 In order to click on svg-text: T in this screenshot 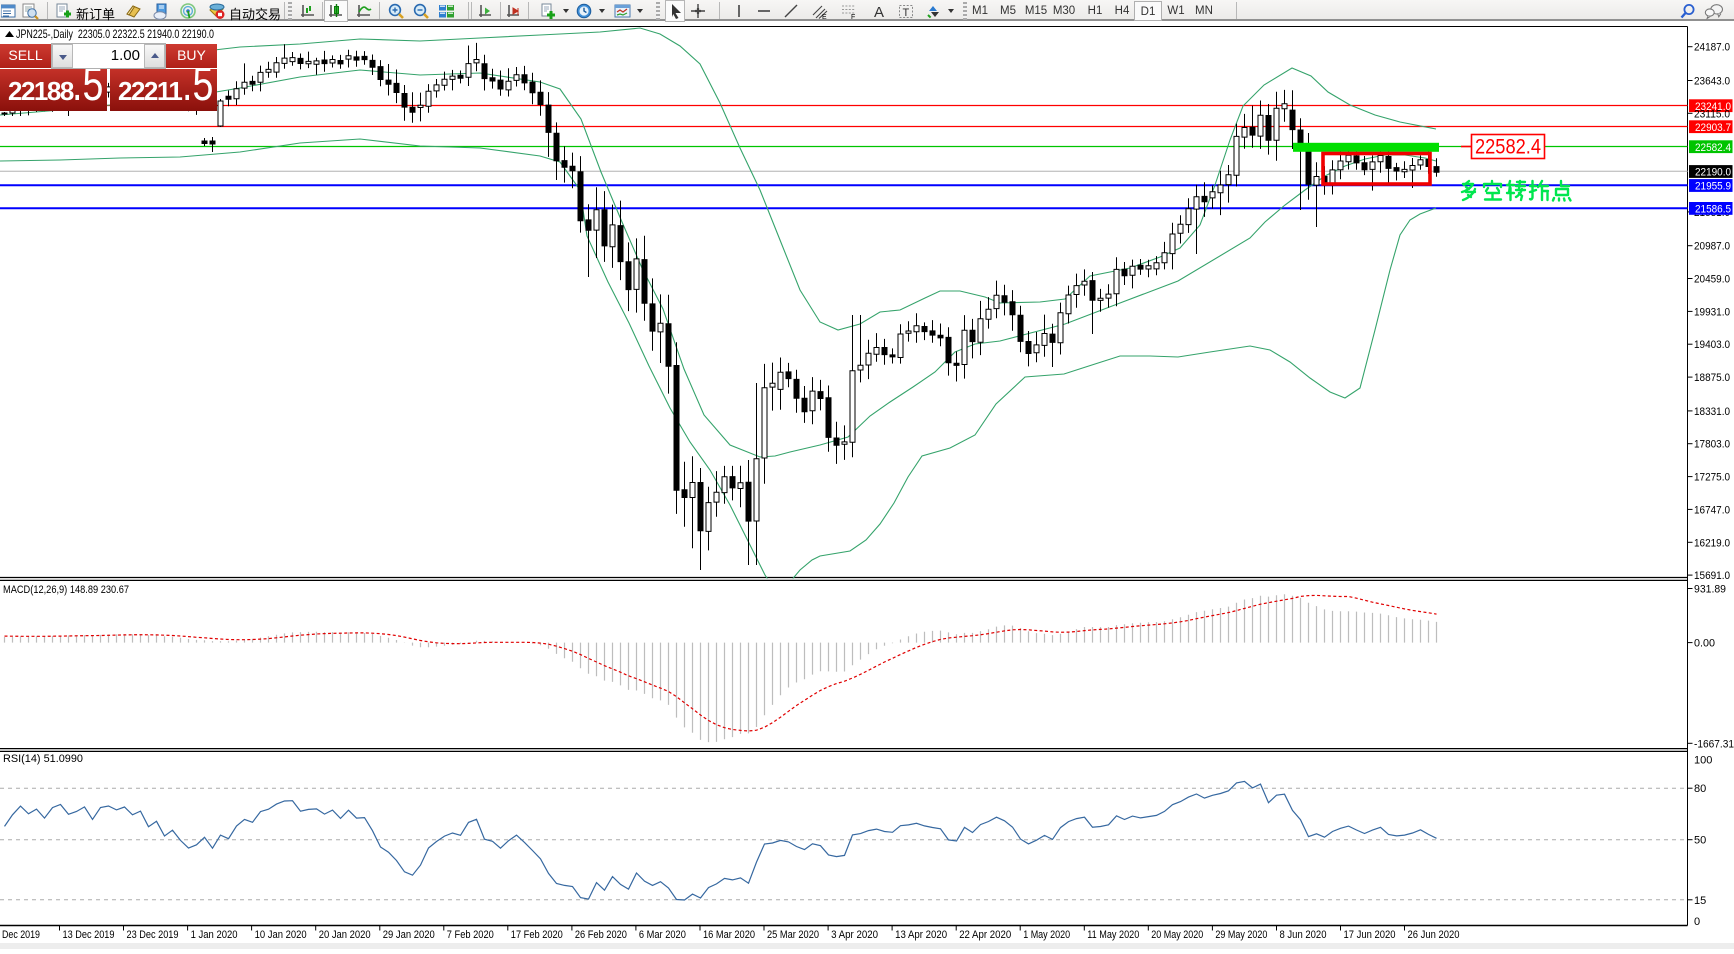, I will do `click(906, 13)`.